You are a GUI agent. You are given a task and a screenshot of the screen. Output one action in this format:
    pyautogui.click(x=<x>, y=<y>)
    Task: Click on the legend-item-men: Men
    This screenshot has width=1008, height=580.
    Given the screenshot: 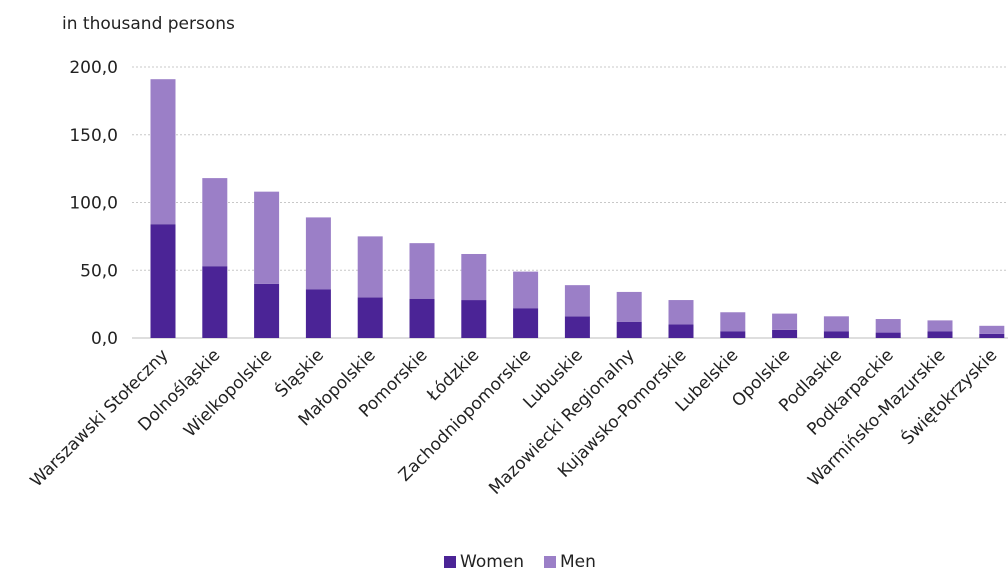 What is the action you would take?
    pyautogui.click(x=570, y=562)
    